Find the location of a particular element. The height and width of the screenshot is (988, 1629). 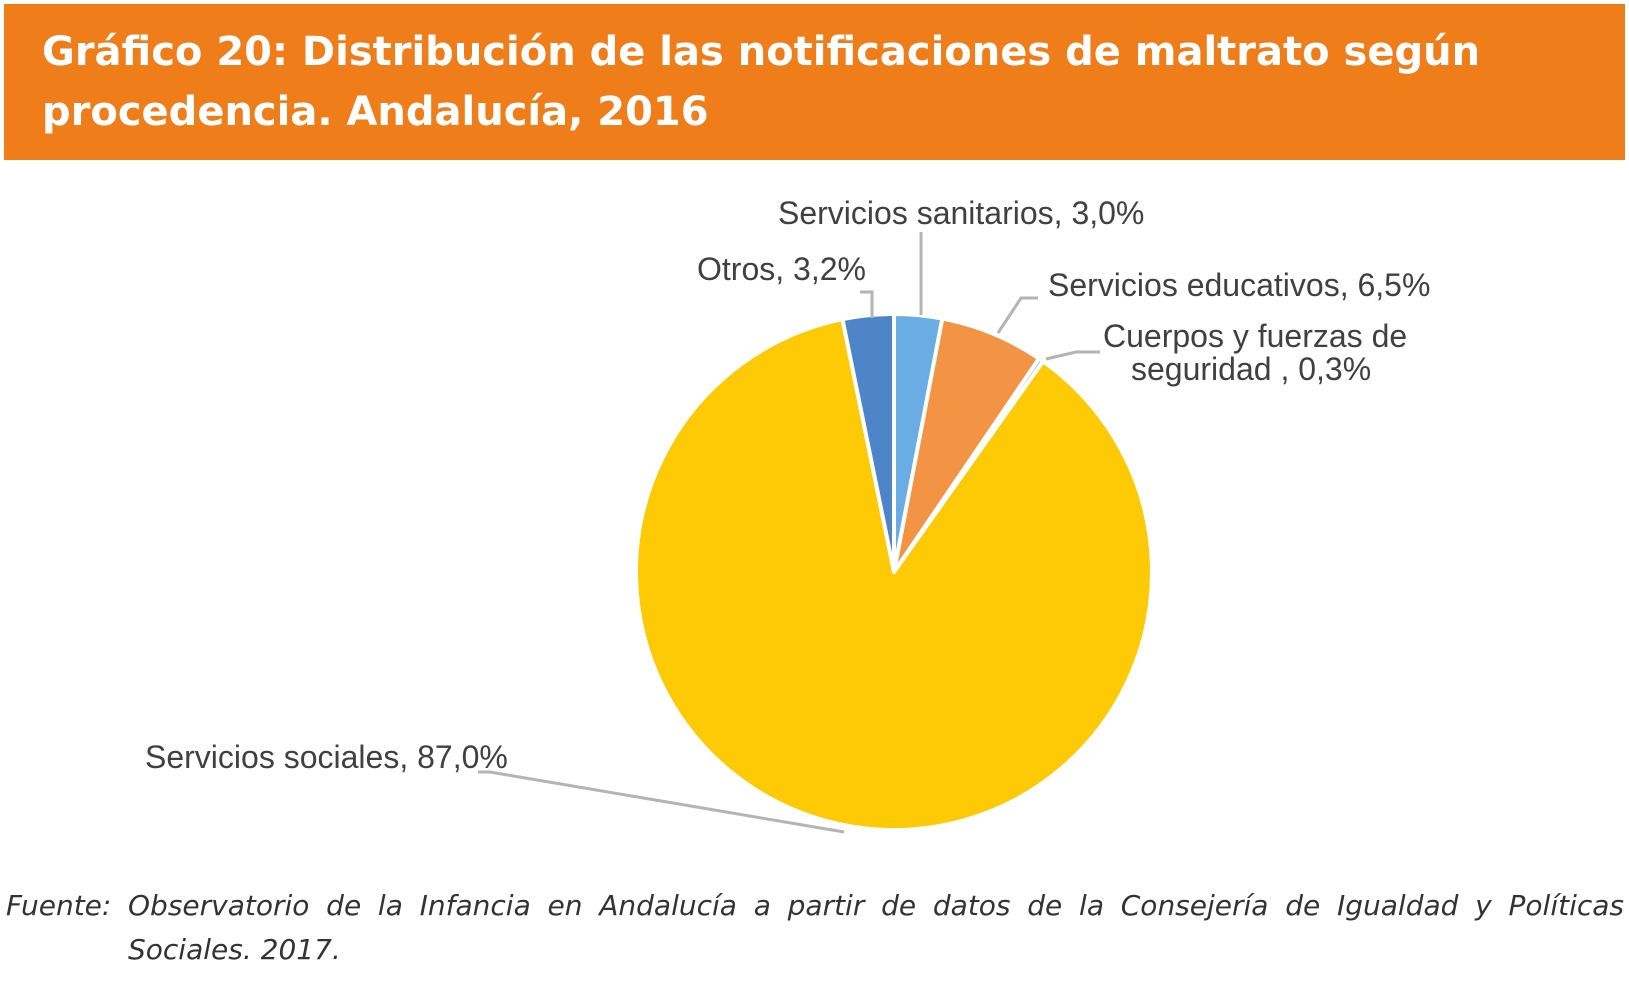

slice-label-sanitarios: Servicios sanitarios, 3,0% is located at coordinates (961, 213).